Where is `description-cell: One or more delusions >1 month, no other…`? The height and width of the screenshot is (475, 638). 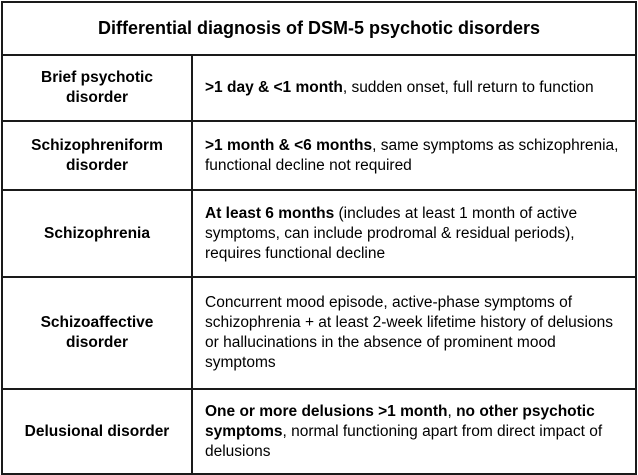
description-cell: One or more delusions >1 month, no other… is located at coordinates (414, 431).